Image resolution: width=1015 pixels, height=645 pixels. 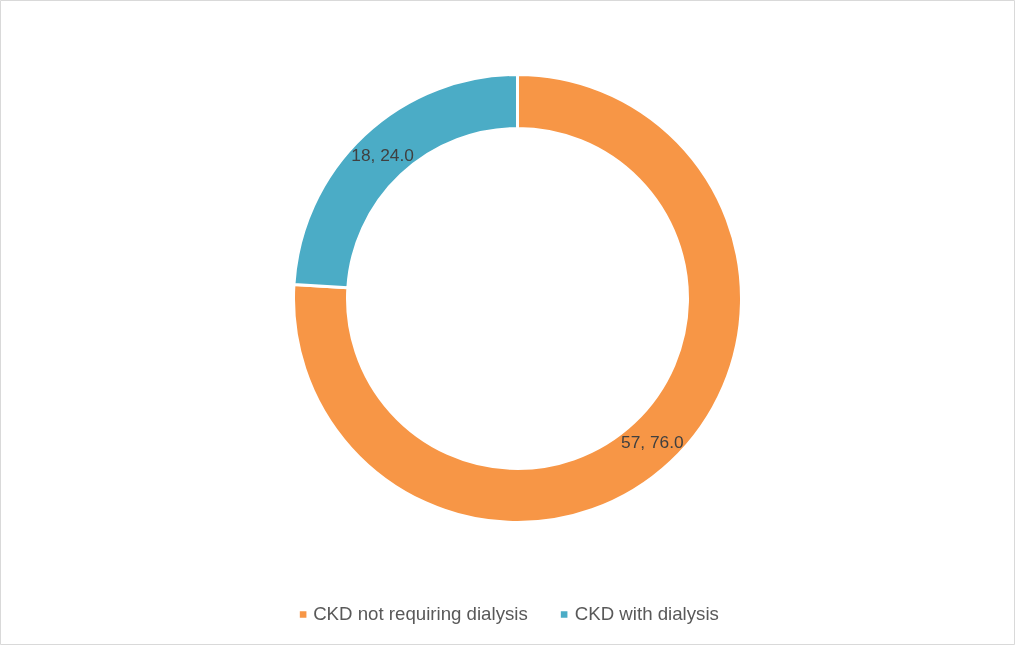 I want to click on data-label: 57, 76.0, so click(x=652, y=442).